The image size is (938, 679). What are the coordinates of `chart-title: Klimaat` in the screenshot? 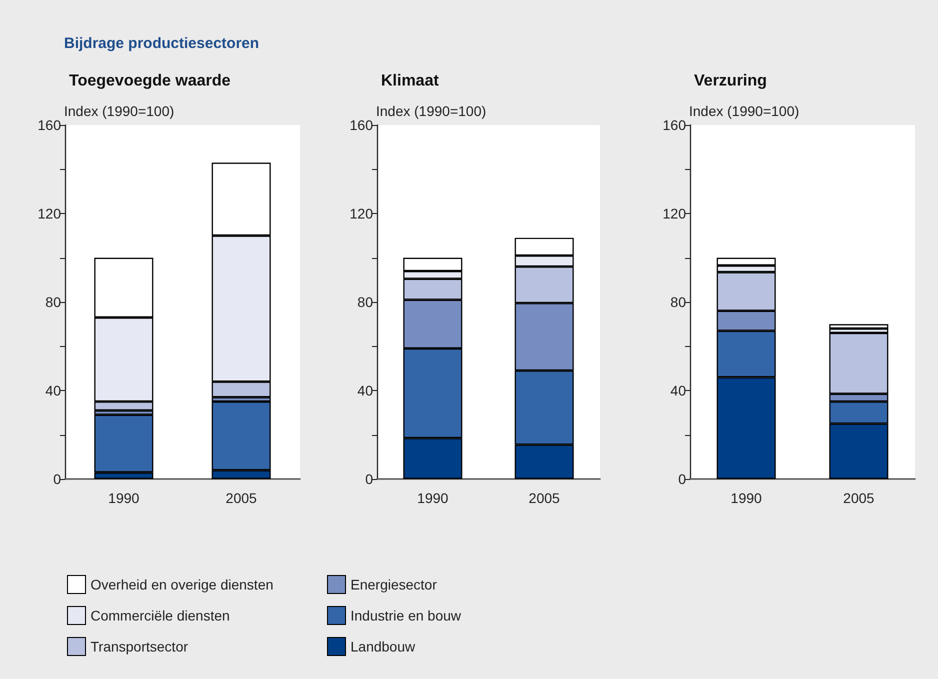 It's located at (410, 81).